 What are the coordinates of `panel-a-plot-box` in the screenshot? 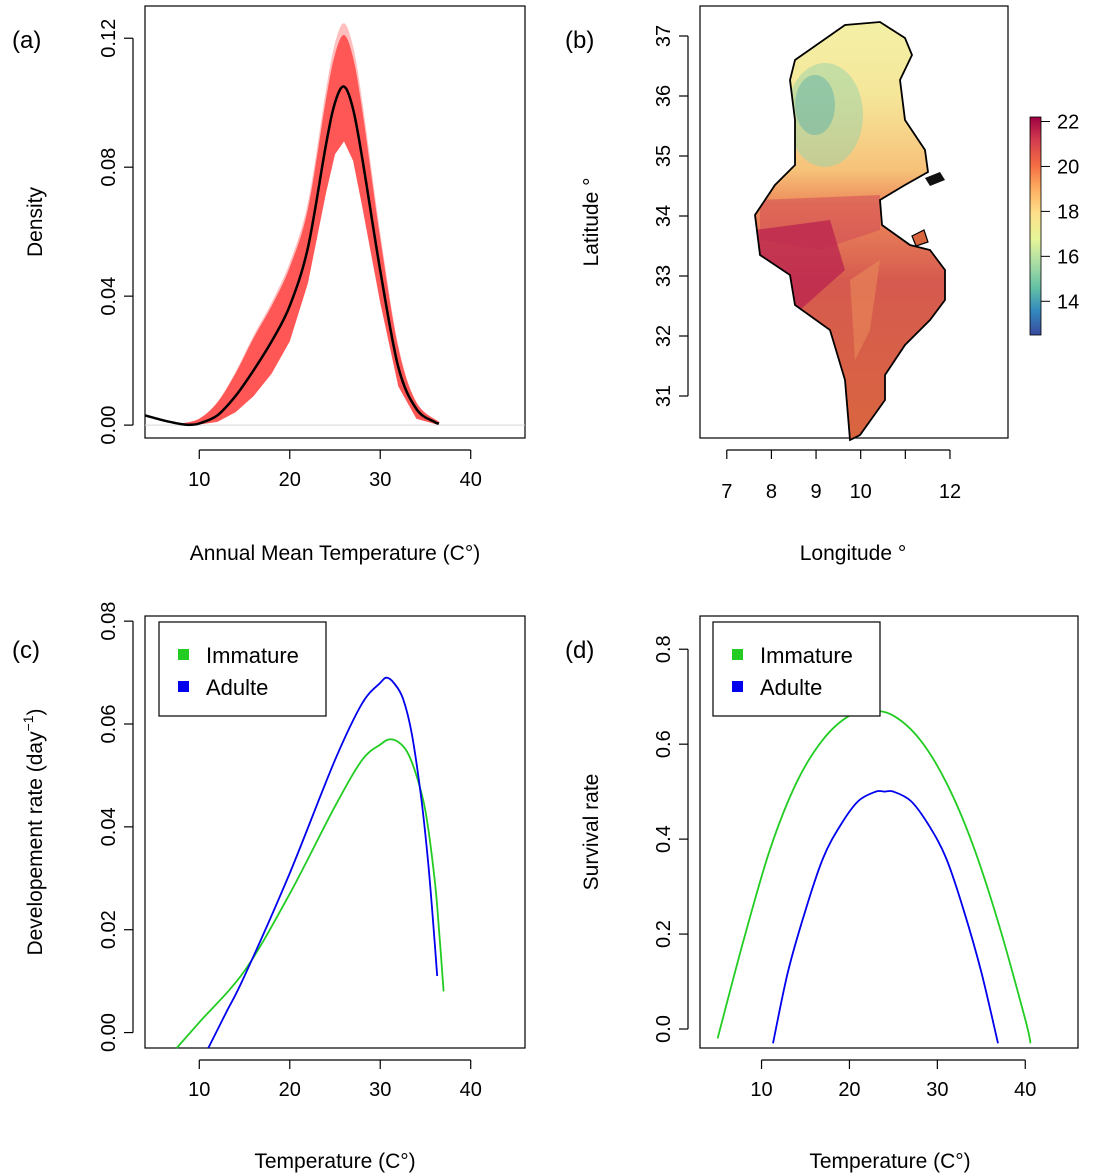 It's located at (335, 222).